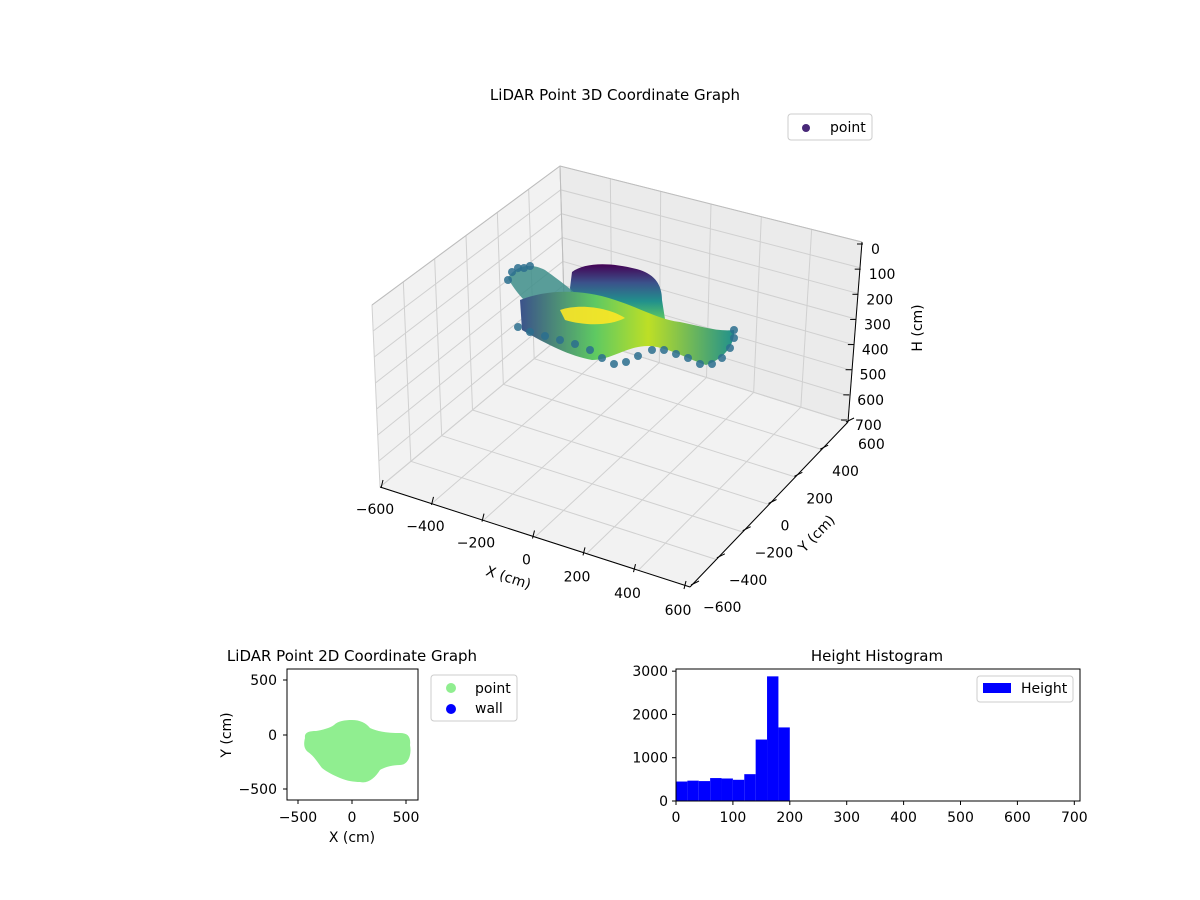 The width and height of the screenshot is (1200, 900). What do you see at coordinates (650, 715) in the screenshot?
I see `y-tick-label-histogram: 2000` at bounding box center [650, 715].